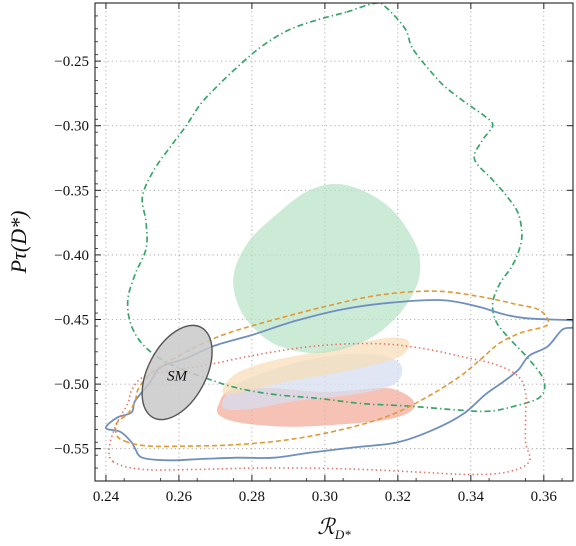  What do you see at coordinates (71, 256) in the screenshot?
I see `y-tick-label-3: −0.40` at bounding box center [71, 256].